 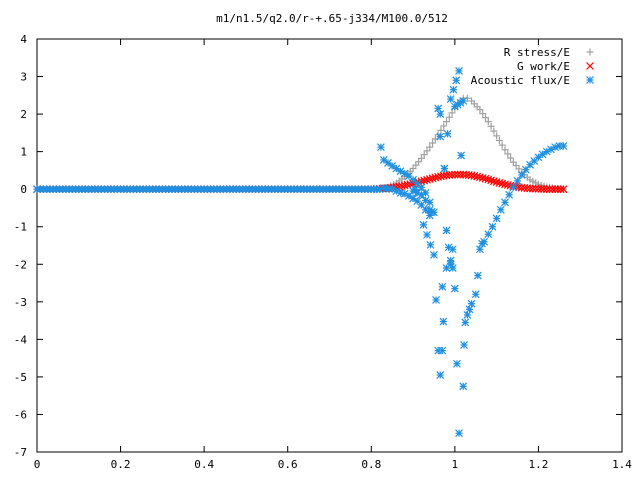 What do you see at coordinates (23, 152) in the screenshot?
I see `y-tick-label: 1` at bounding box center [23, 152].